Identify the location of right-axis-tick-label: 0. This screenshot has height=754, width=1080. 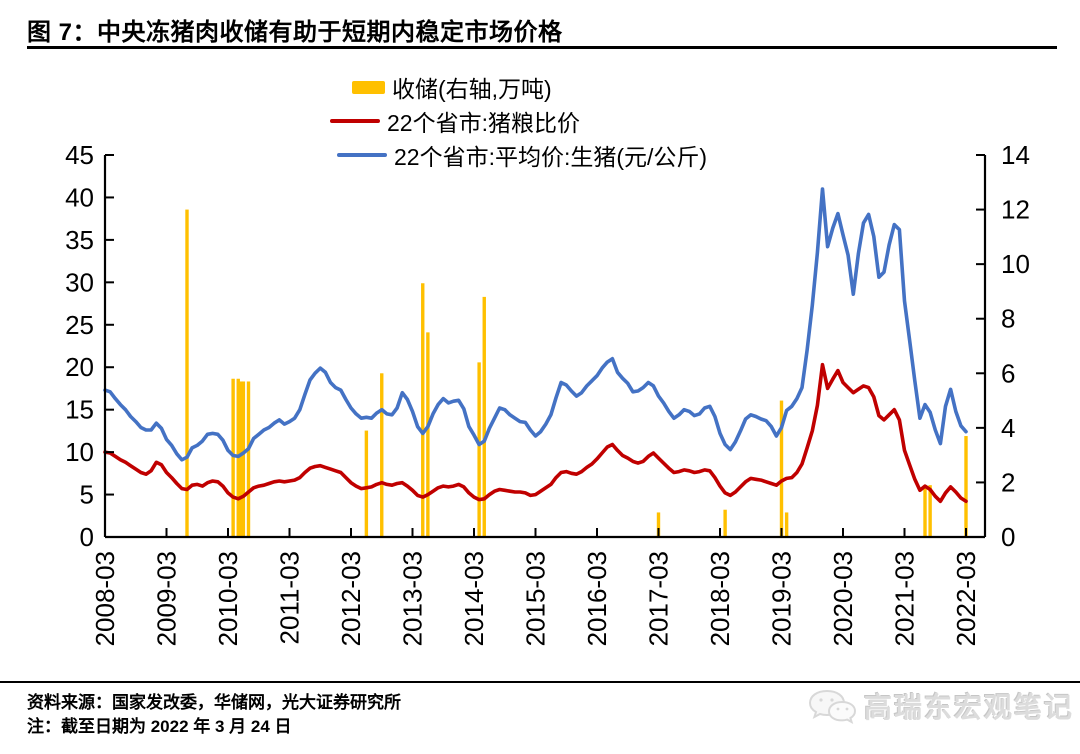
(1008, 537).